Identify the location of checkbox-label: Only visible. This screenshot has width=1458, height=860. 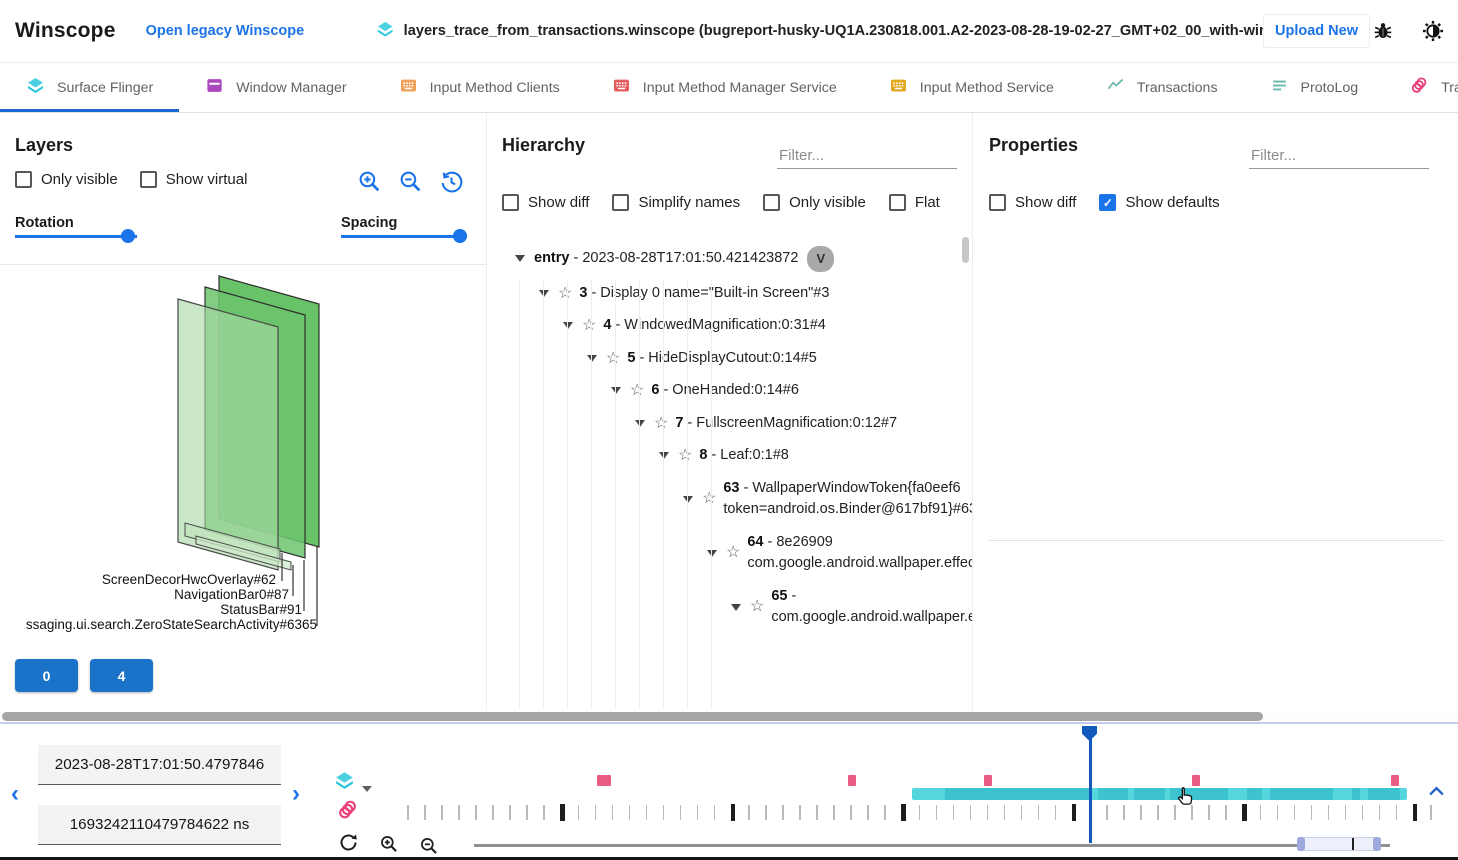
(79, 179).